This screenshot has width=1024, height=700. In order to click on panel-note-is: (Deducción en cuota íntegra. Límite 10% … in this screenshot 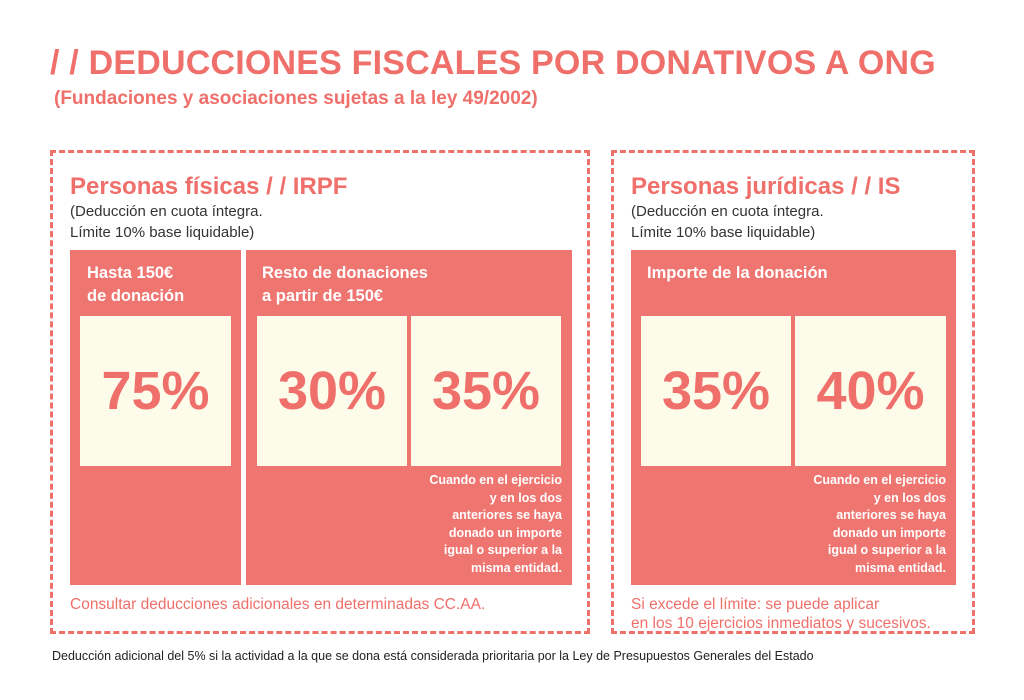, I will do `click(727, 222)`.